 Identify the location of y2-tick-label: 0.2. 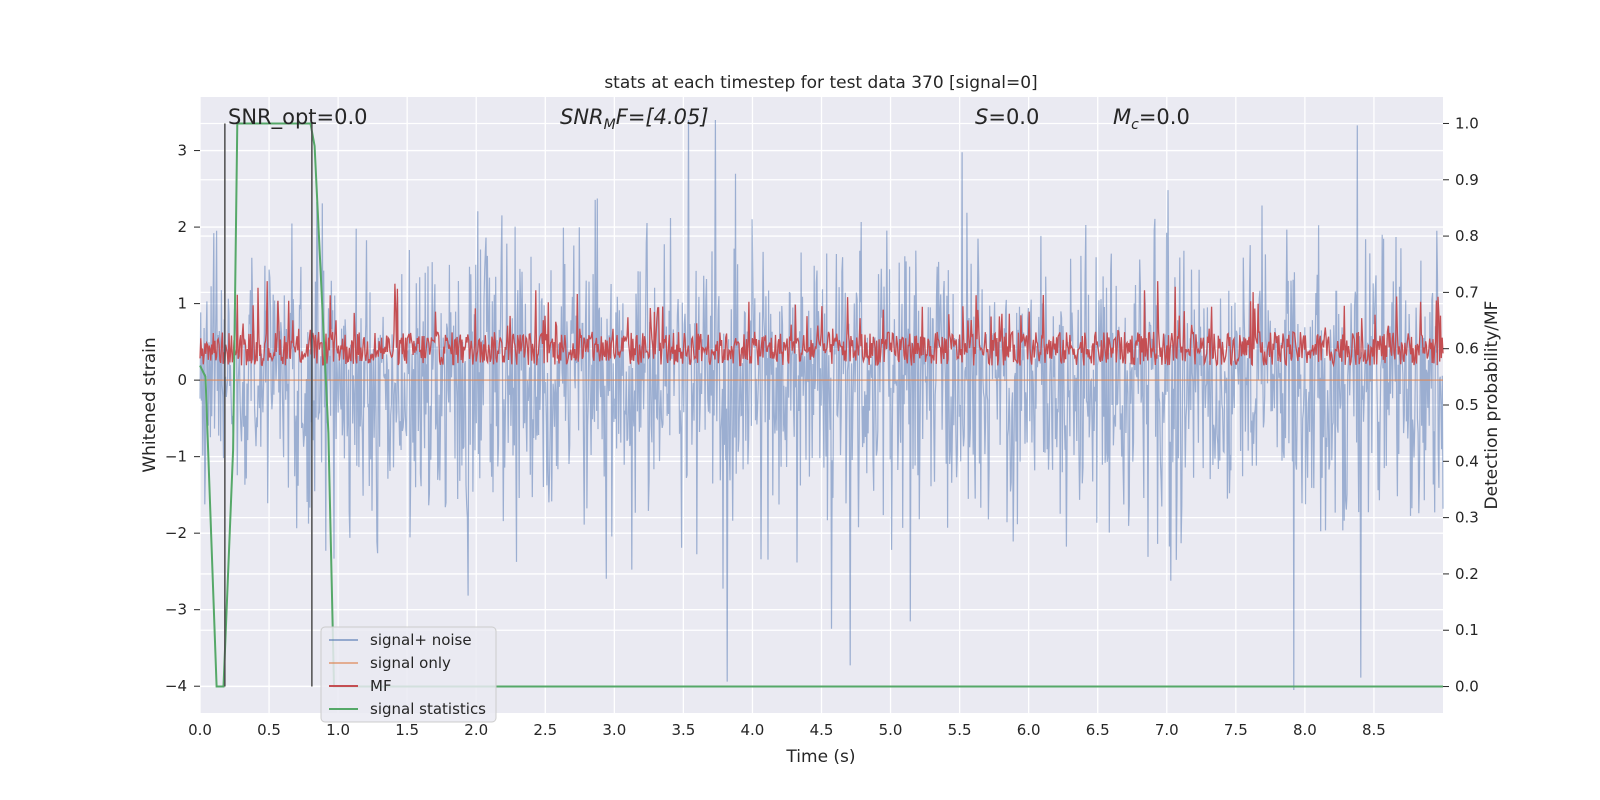
(1467, 574).